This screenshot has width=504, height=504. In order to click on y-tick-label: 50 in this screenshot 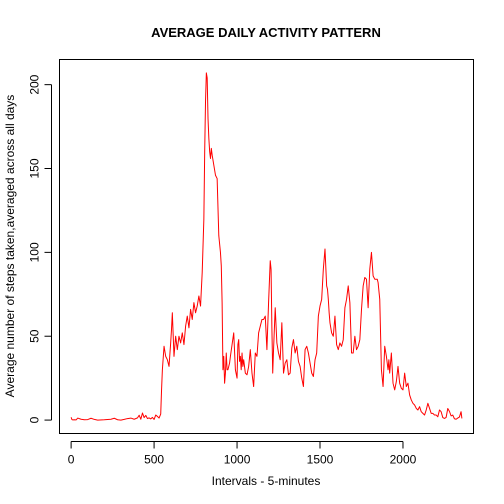, I will do `click(35, 336)`.